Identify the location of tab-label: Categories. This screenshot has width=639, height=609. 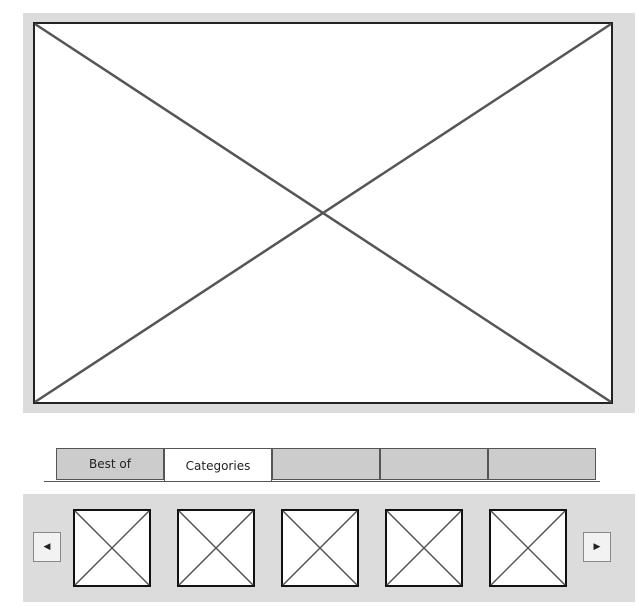
(218, 465).